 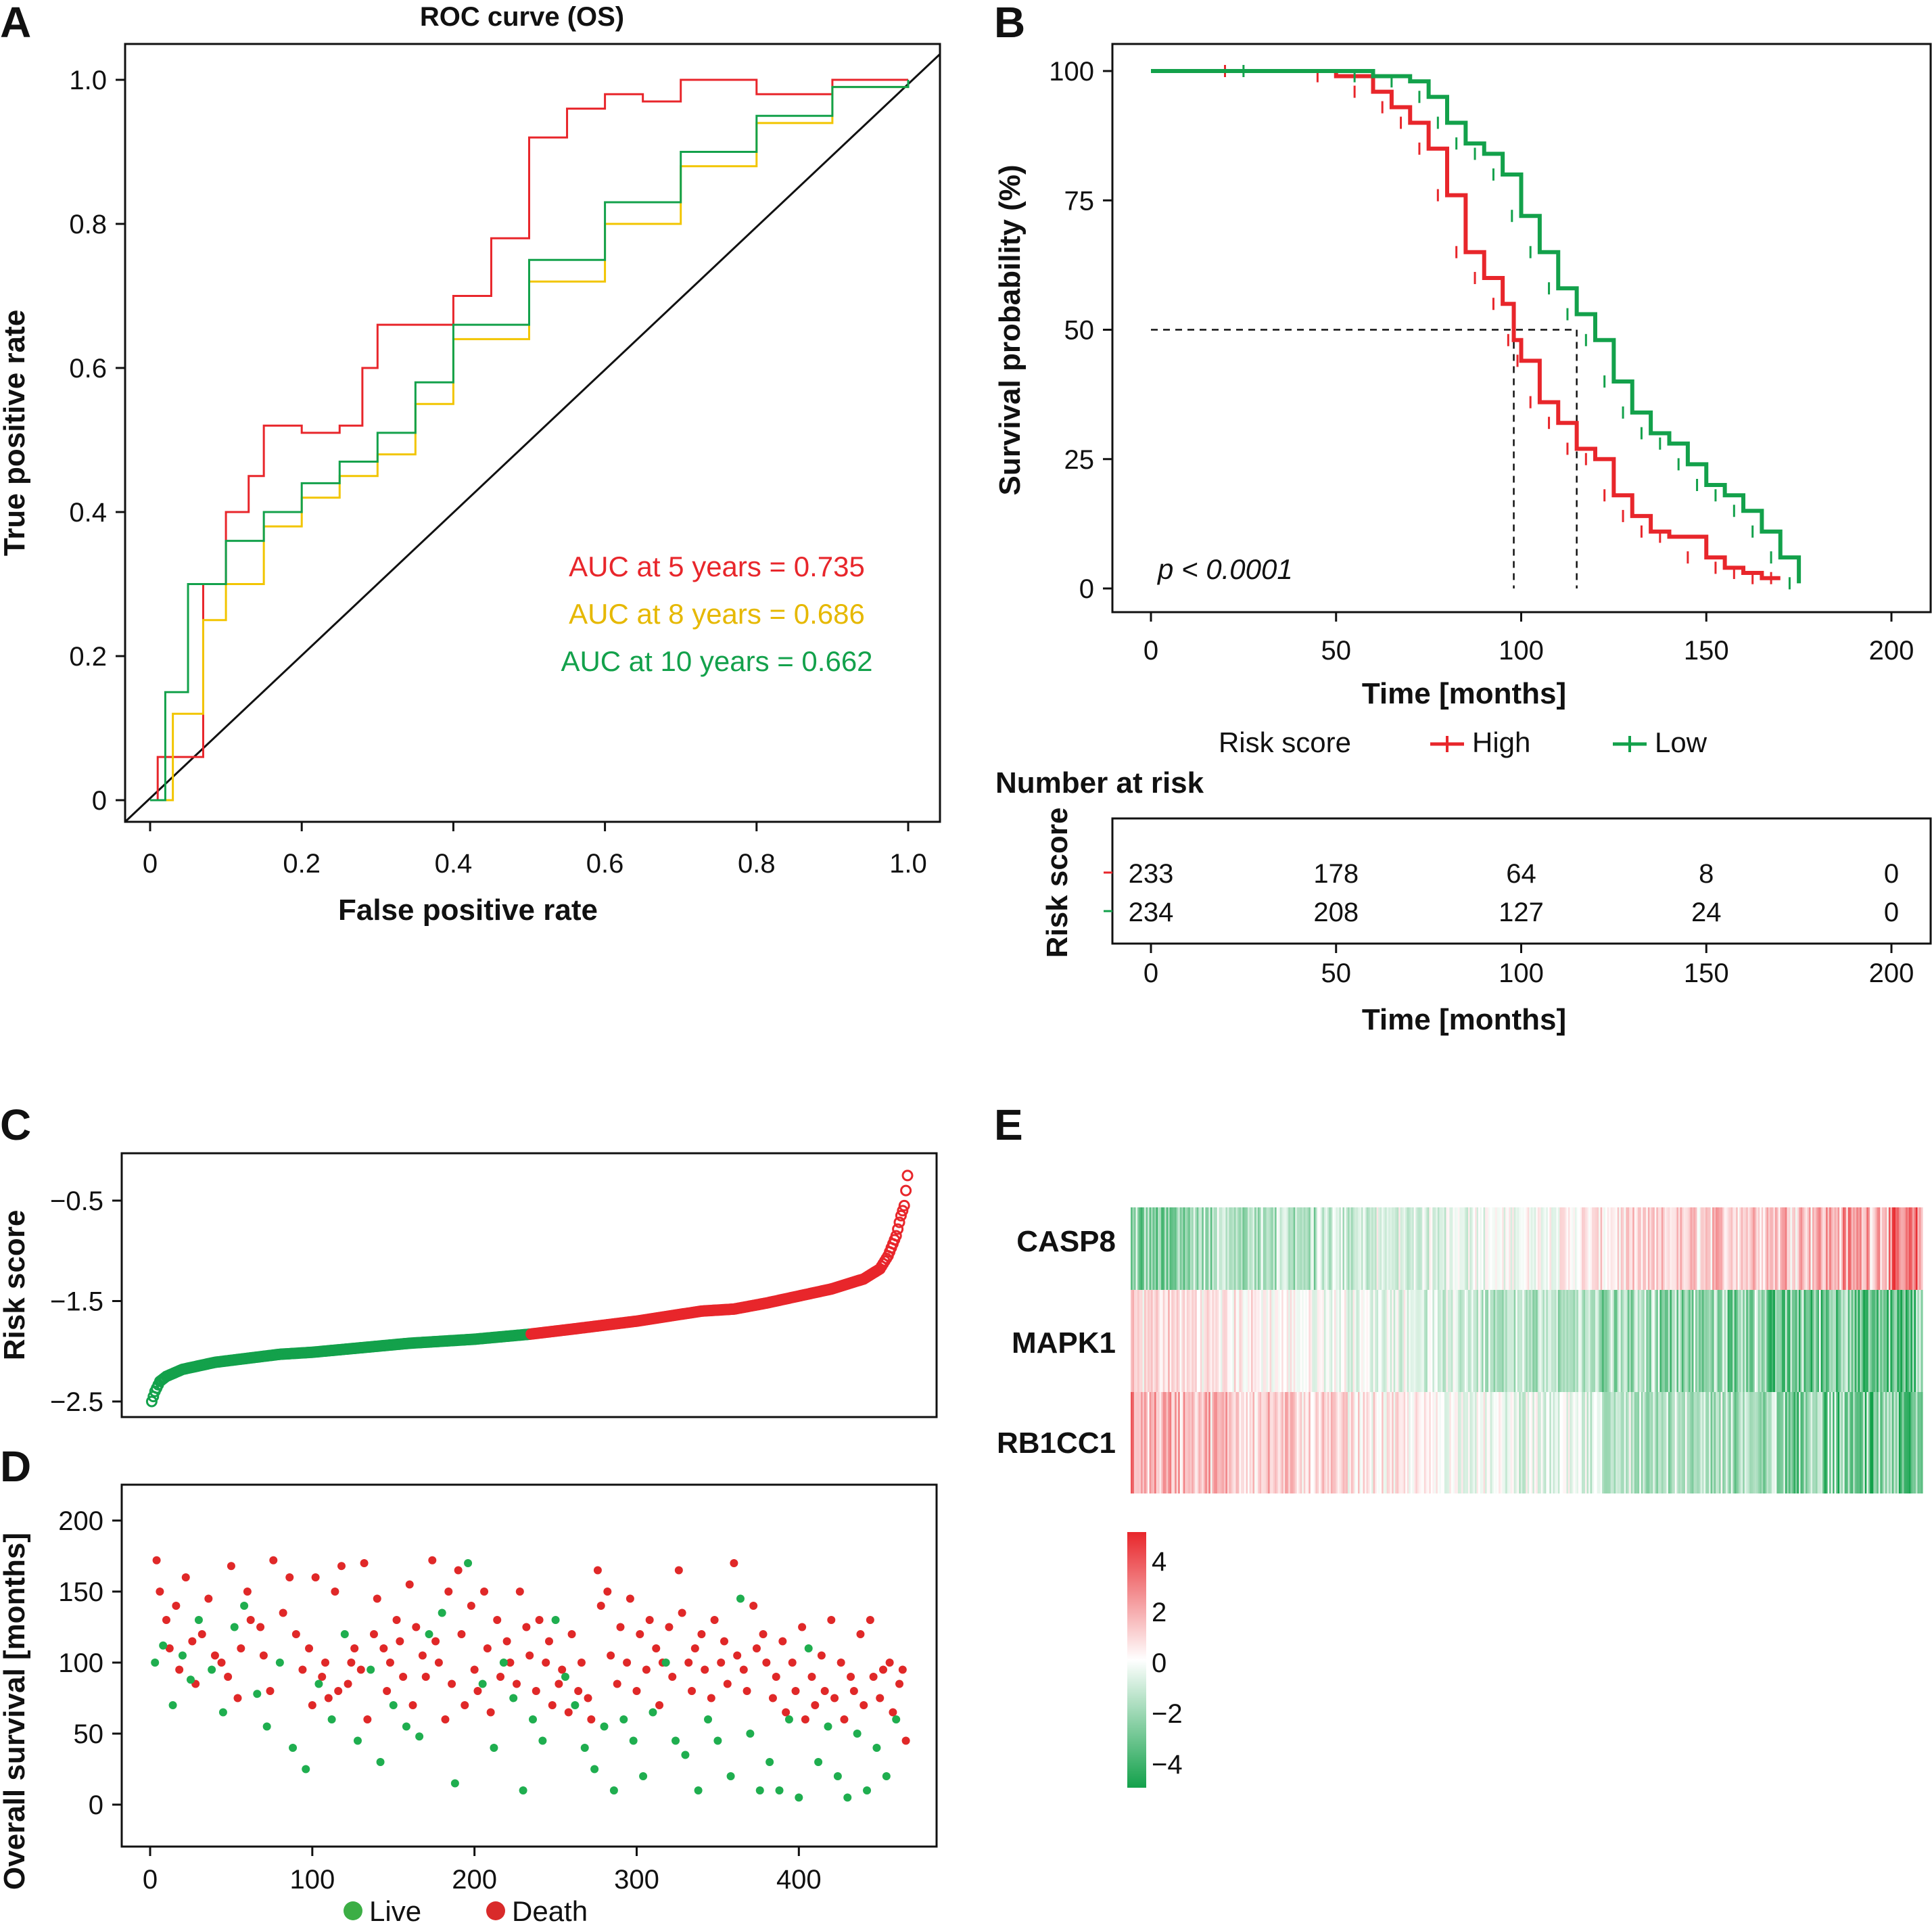 What do you see at coordinates (96, 1805) in the screenshot?
I see `survival-y-tick-label: 0` at bounding box center [96, 1805].